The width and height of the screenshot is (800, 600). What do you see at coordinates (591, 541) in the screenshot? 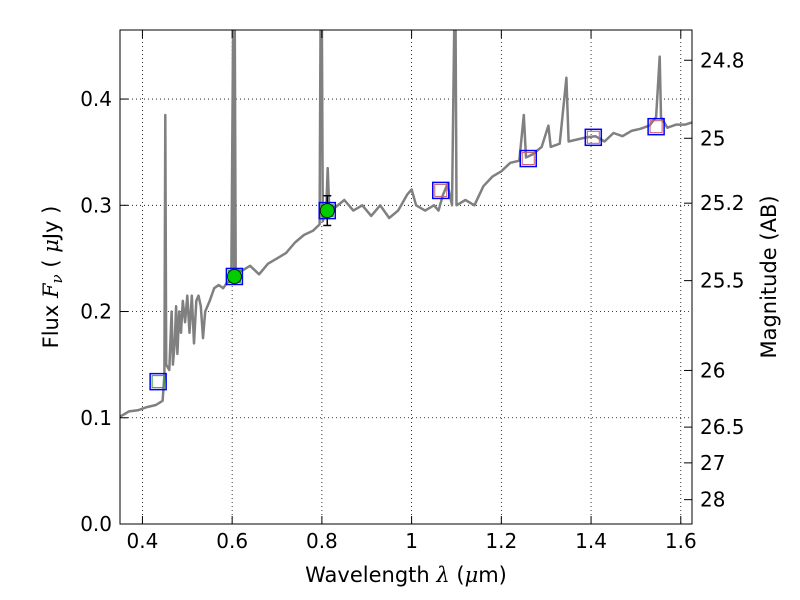
I see `x-tick-label: 1.4` at bounding box center [591, 541].